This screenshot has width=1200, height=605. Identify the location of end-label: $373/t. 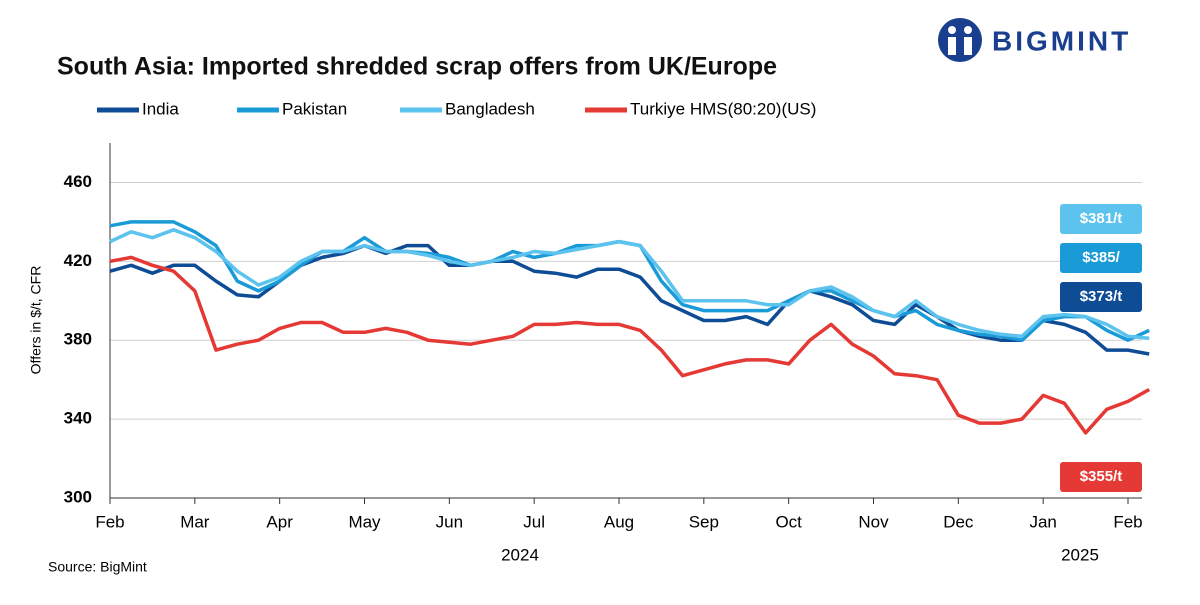
(1101, 296).